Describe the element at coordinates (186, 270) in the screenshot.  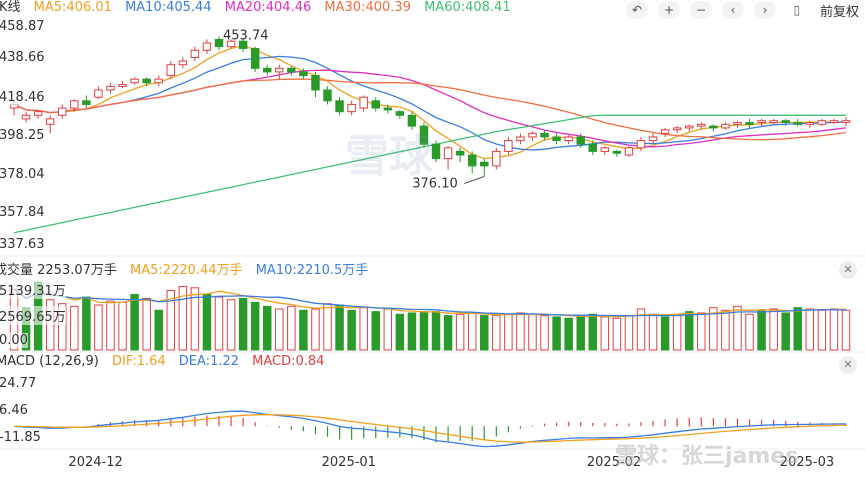
I see `vol-ma5-label: MA5:2220.44万手` at that location.